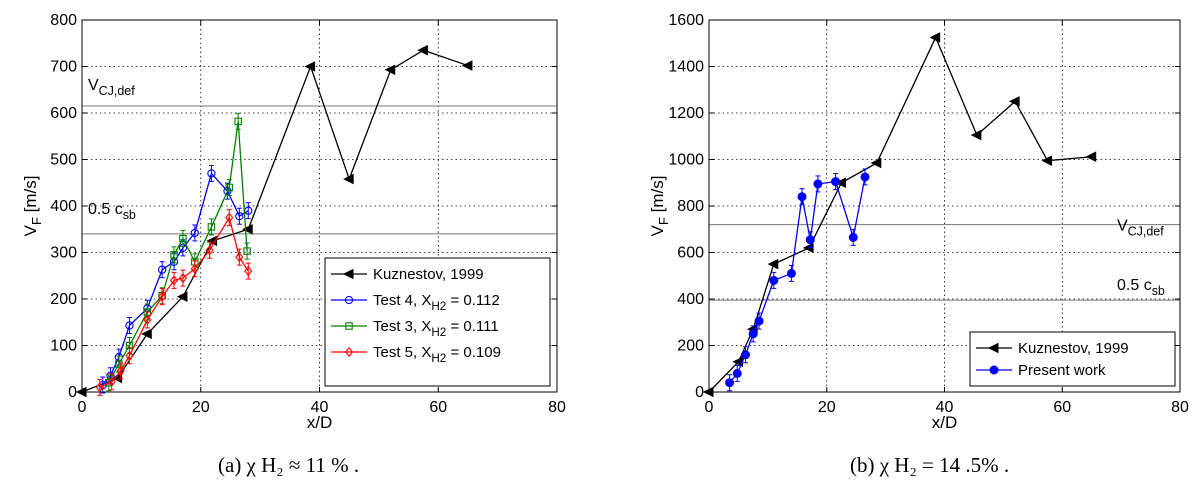 Image resolution: width=1198 pixels, height=486 pixels. I want to click on x-tick-label: 20, so click(201, 407).